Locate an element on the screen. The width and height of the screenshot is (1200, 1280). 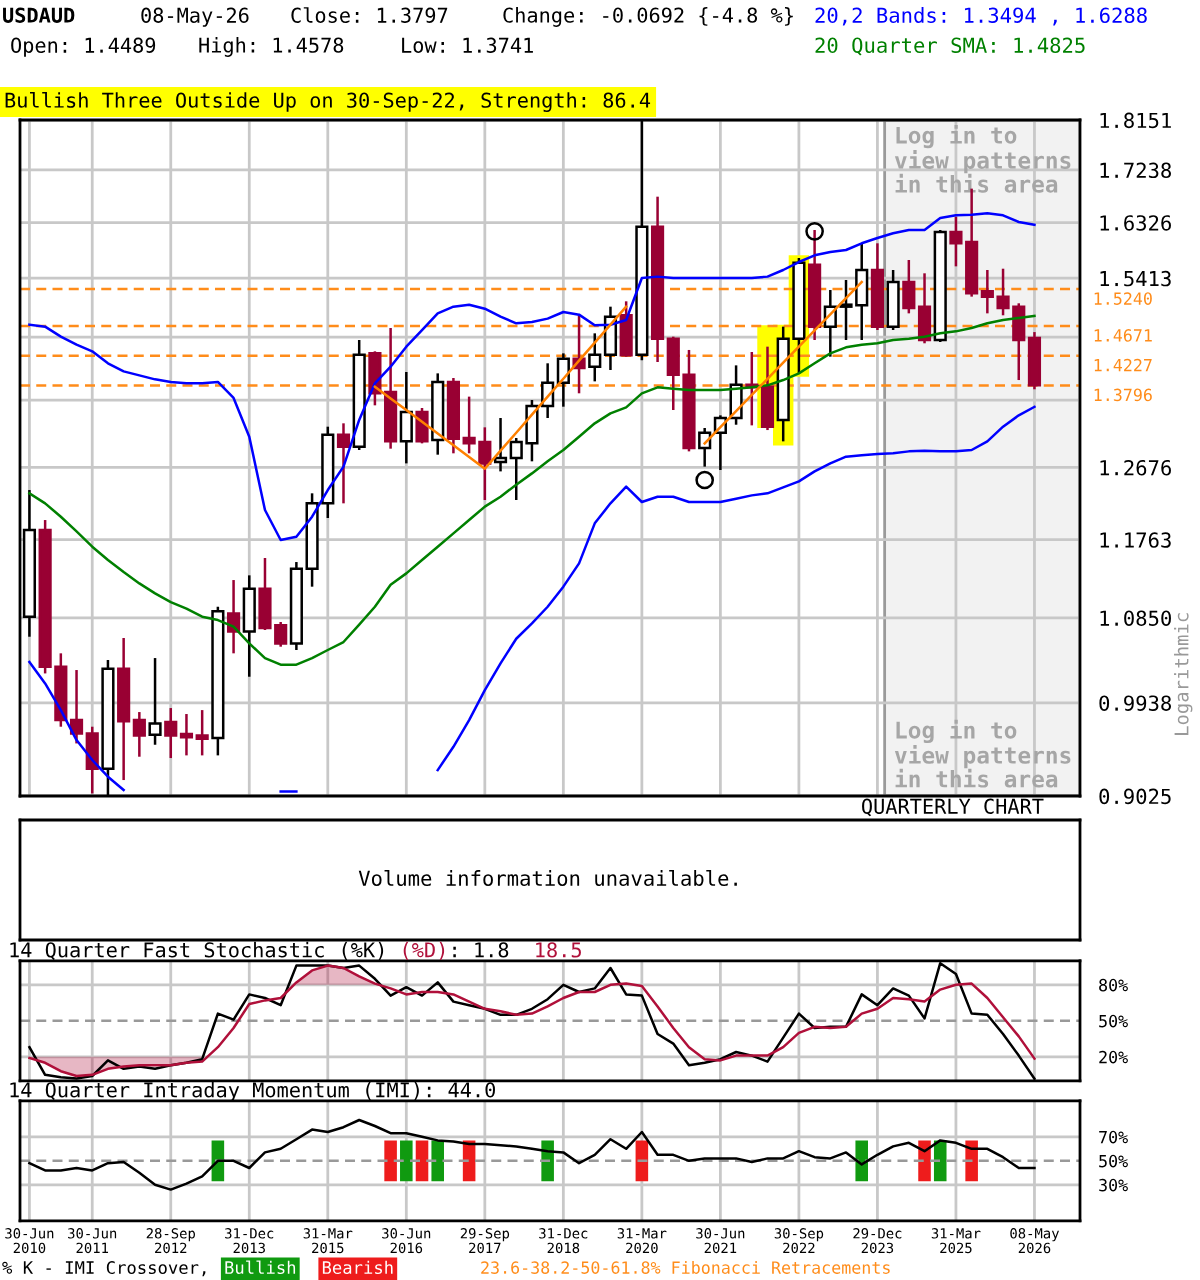
text: : 1.8 is located at coordinates (481, 950).